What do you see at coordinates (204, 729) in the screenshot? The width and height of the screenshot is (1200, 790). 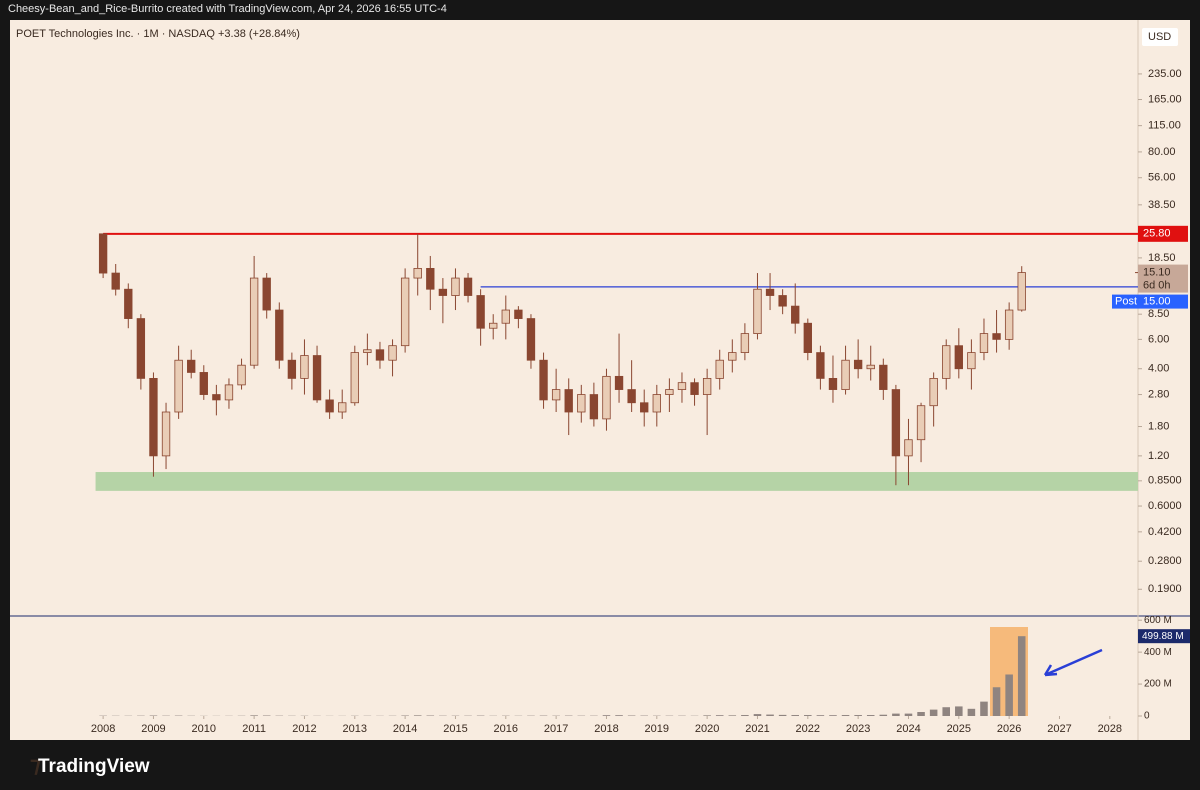 I see `x-tick-label: 2010` at bounding box center [204, 729].